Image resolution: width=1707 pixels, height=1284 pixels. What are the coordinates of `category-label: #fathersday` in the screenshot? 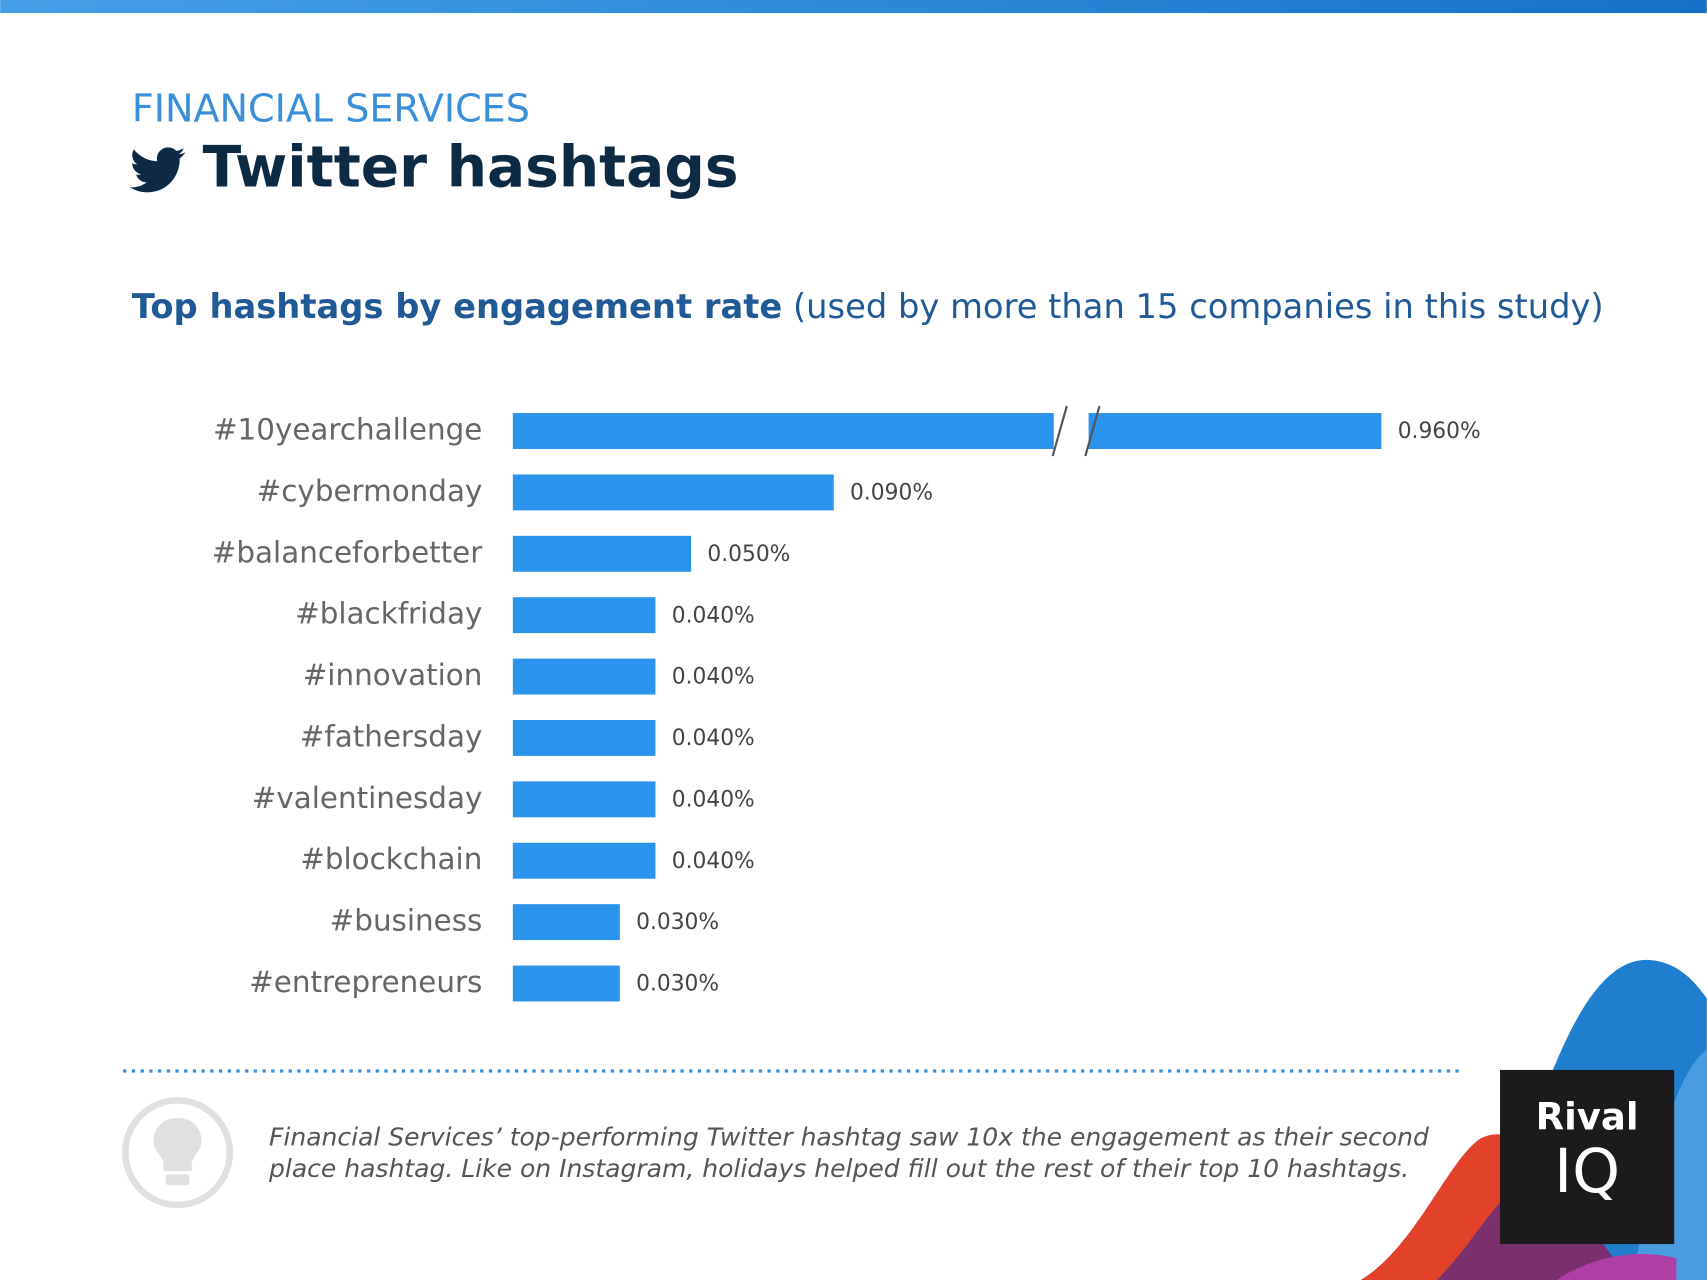 It's located at (391, 736).